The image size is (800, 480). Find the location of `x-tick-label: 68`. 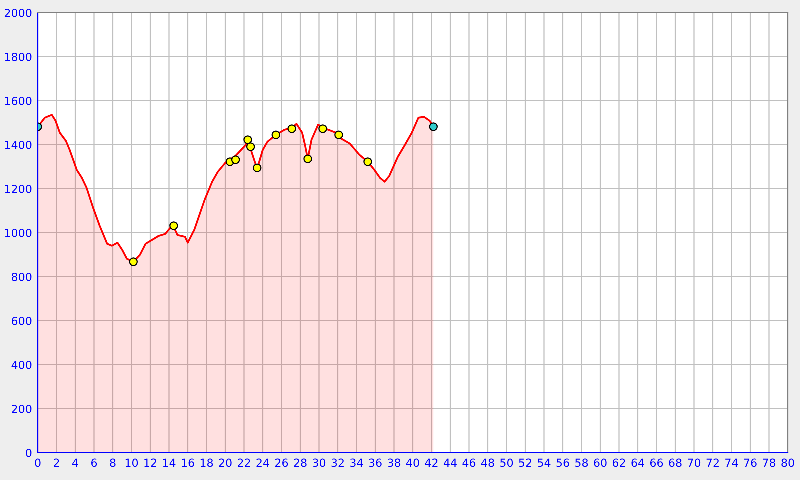

x-tick-label: 68 is located at coordinates (675, 463).